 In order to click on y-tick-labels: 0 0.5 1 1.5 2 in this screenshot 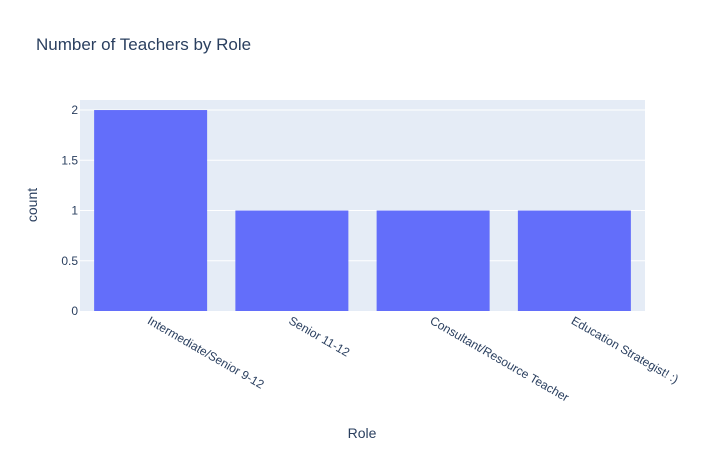, I will do `click(69, 210)`.